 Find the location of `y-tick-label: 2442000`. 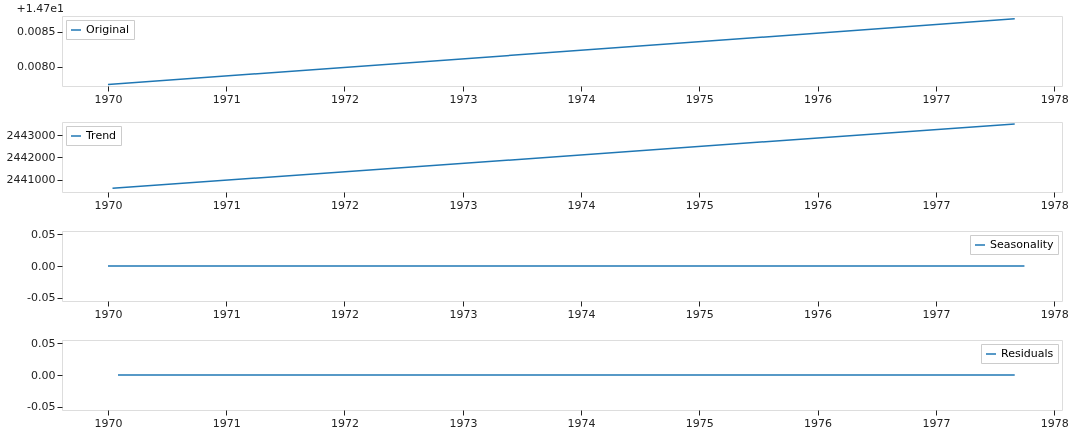

y-tick-label: 2442000 is located at coordinates (31, 157).